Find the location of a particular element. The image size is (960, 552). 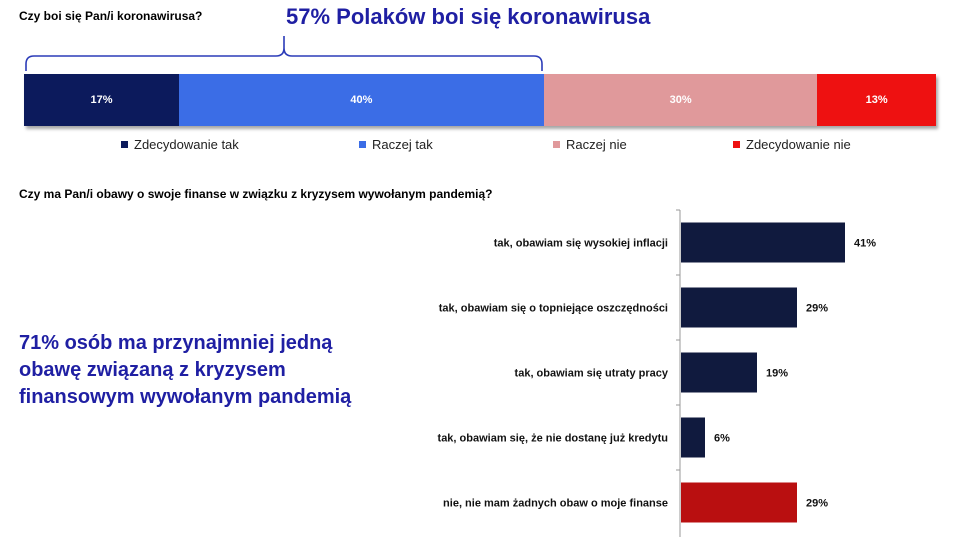

stack-segment-4: 13% is located at coordinates (876, 100).